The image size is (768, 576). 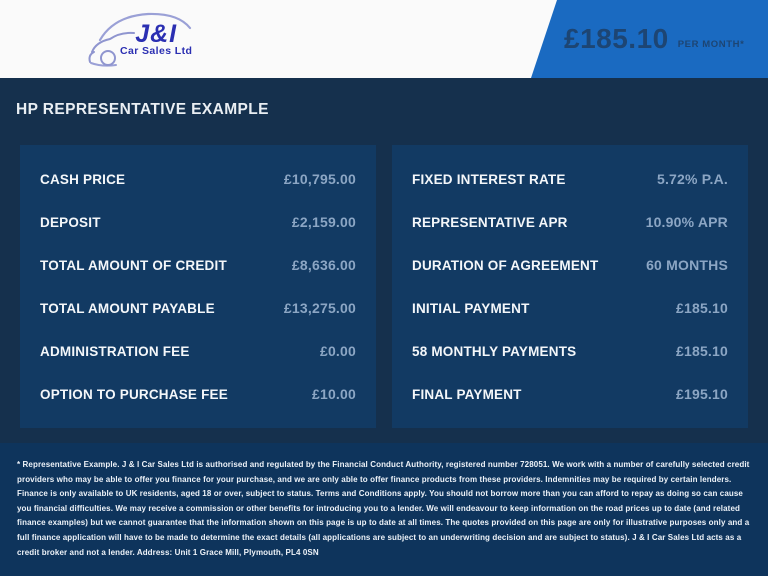 I want to click on dealer-logo: J&I Car Sales Ltd, so click(x=145, y=39).